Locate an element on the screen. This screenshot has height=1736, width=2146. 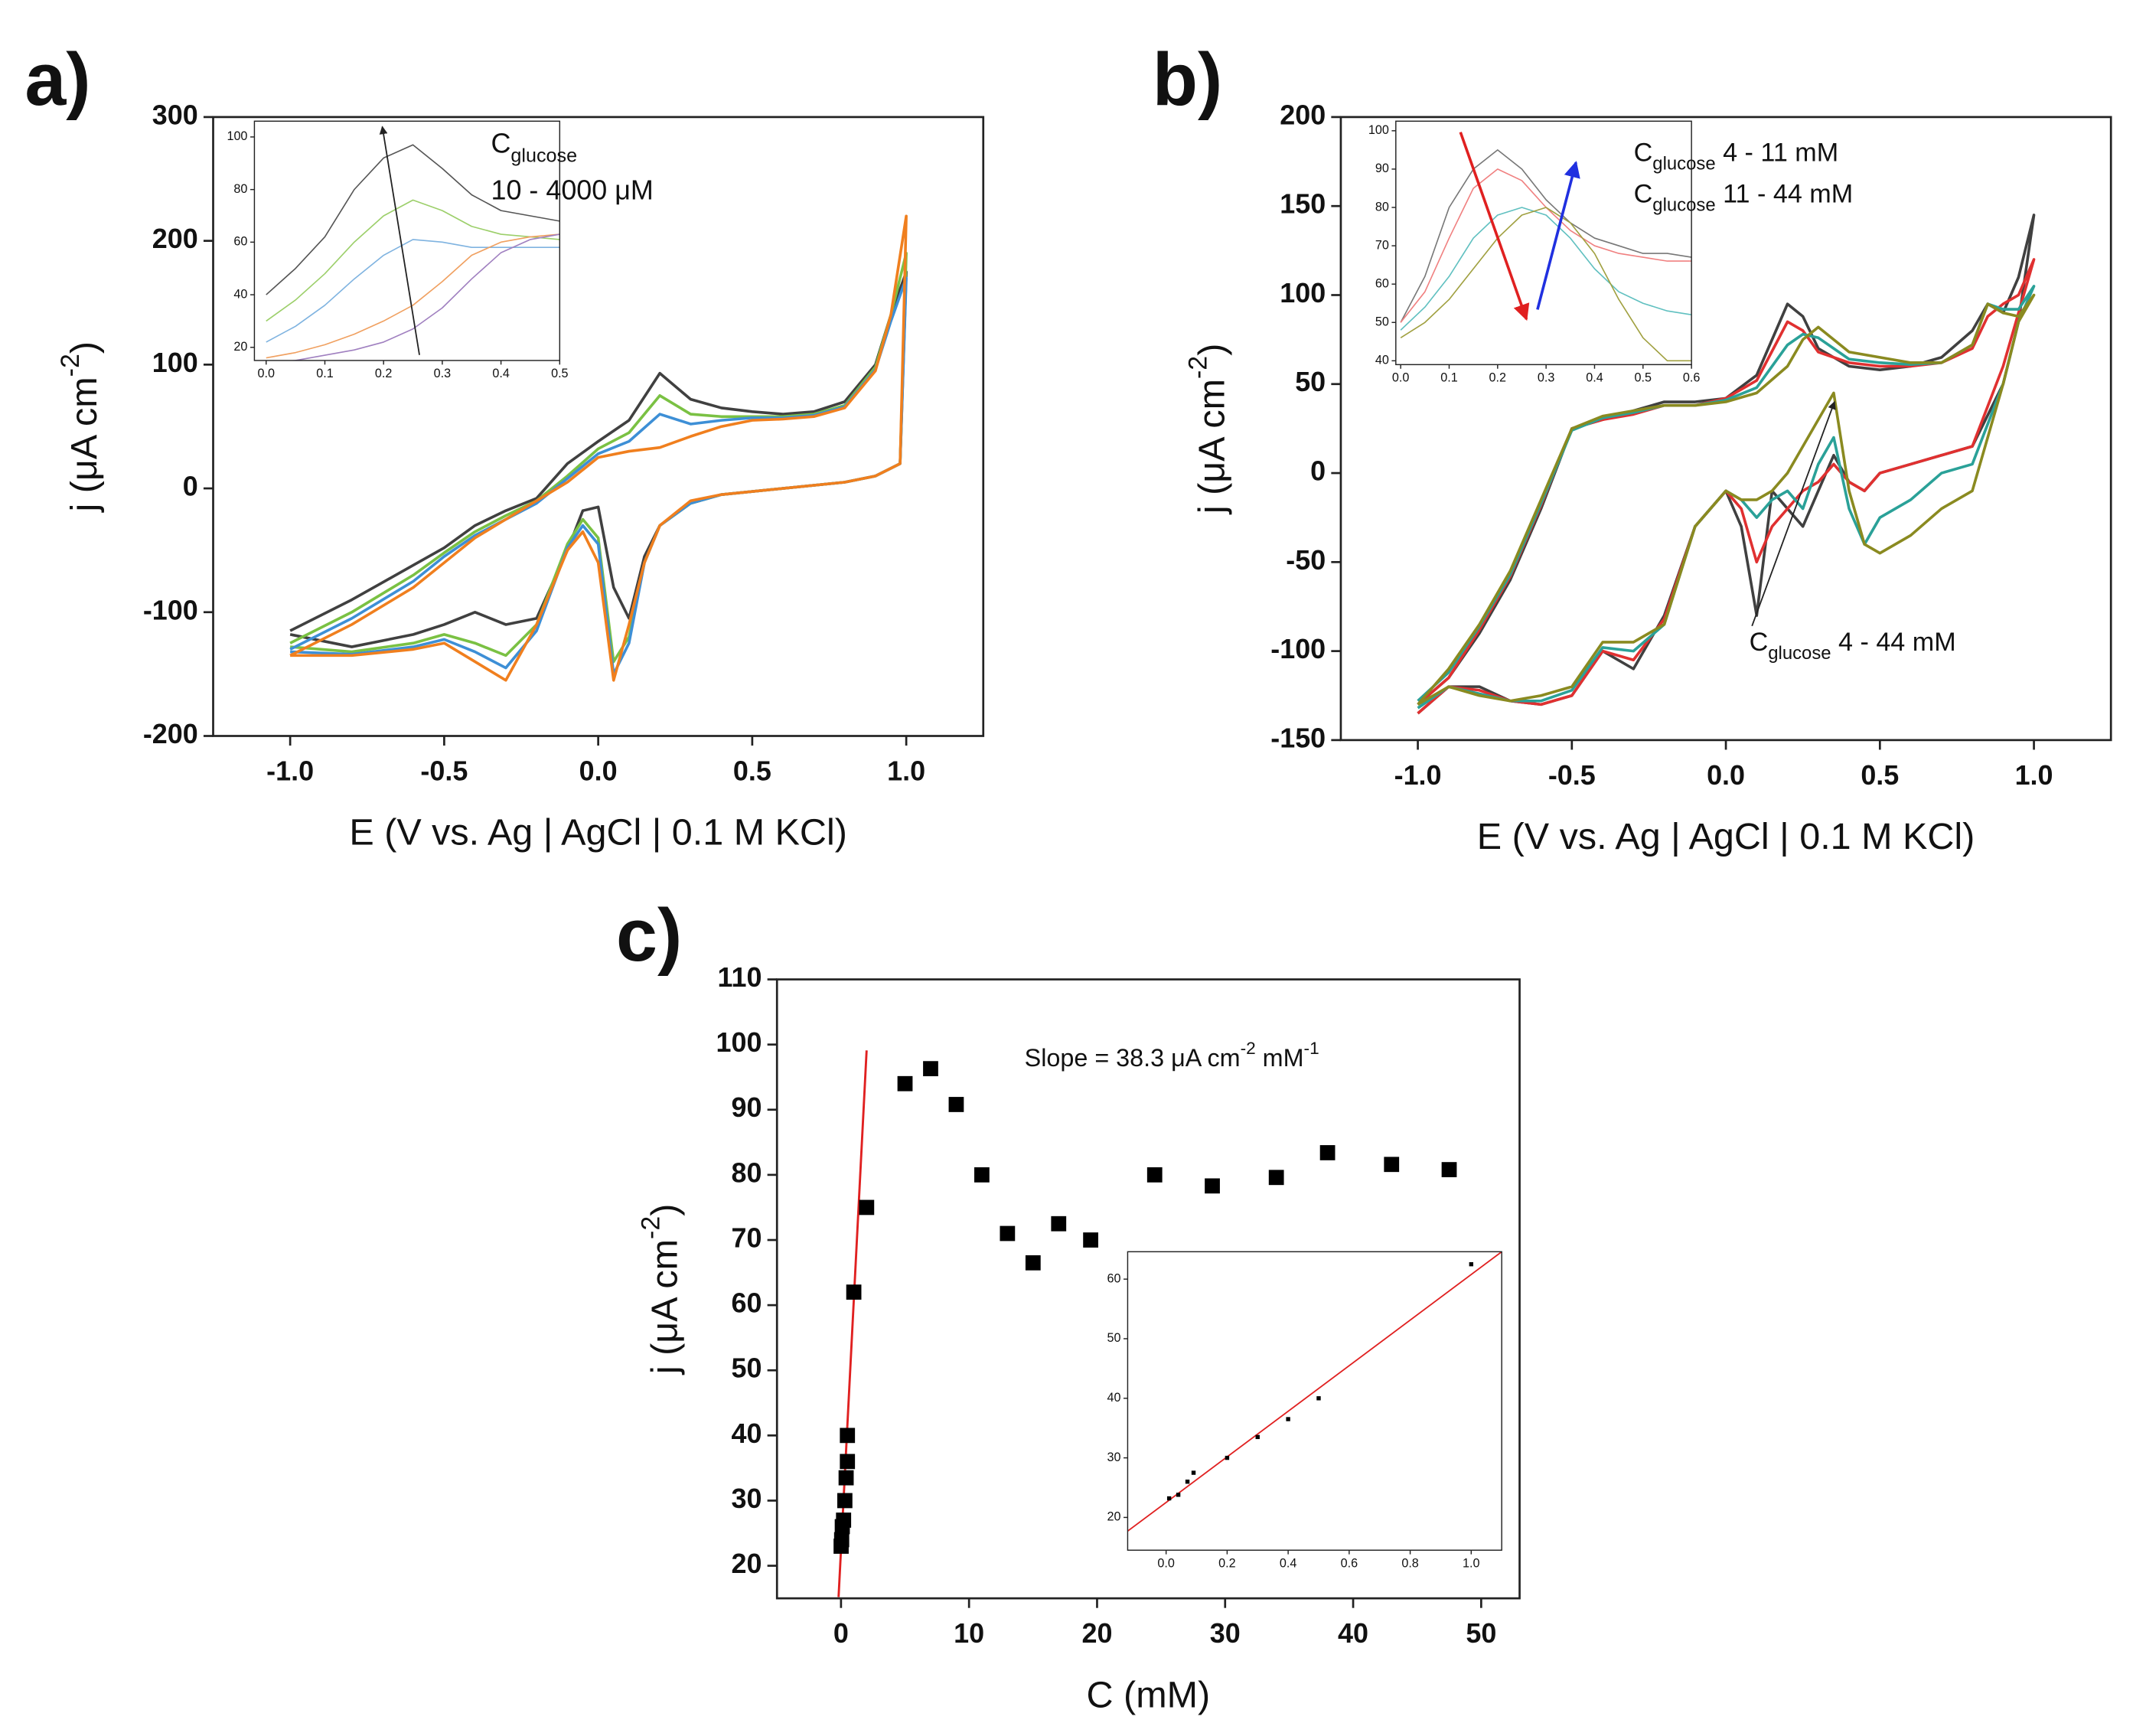
x-axis-label: E (V vs. Ag | AgCl | 0.1 M KCl) is located at coordinates (598, 832).